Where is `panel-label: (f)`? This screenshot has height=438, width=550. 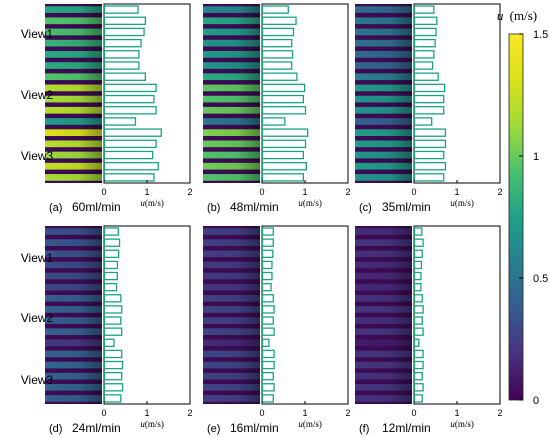
panel-label: (f) is located at coordinates (364, 429).